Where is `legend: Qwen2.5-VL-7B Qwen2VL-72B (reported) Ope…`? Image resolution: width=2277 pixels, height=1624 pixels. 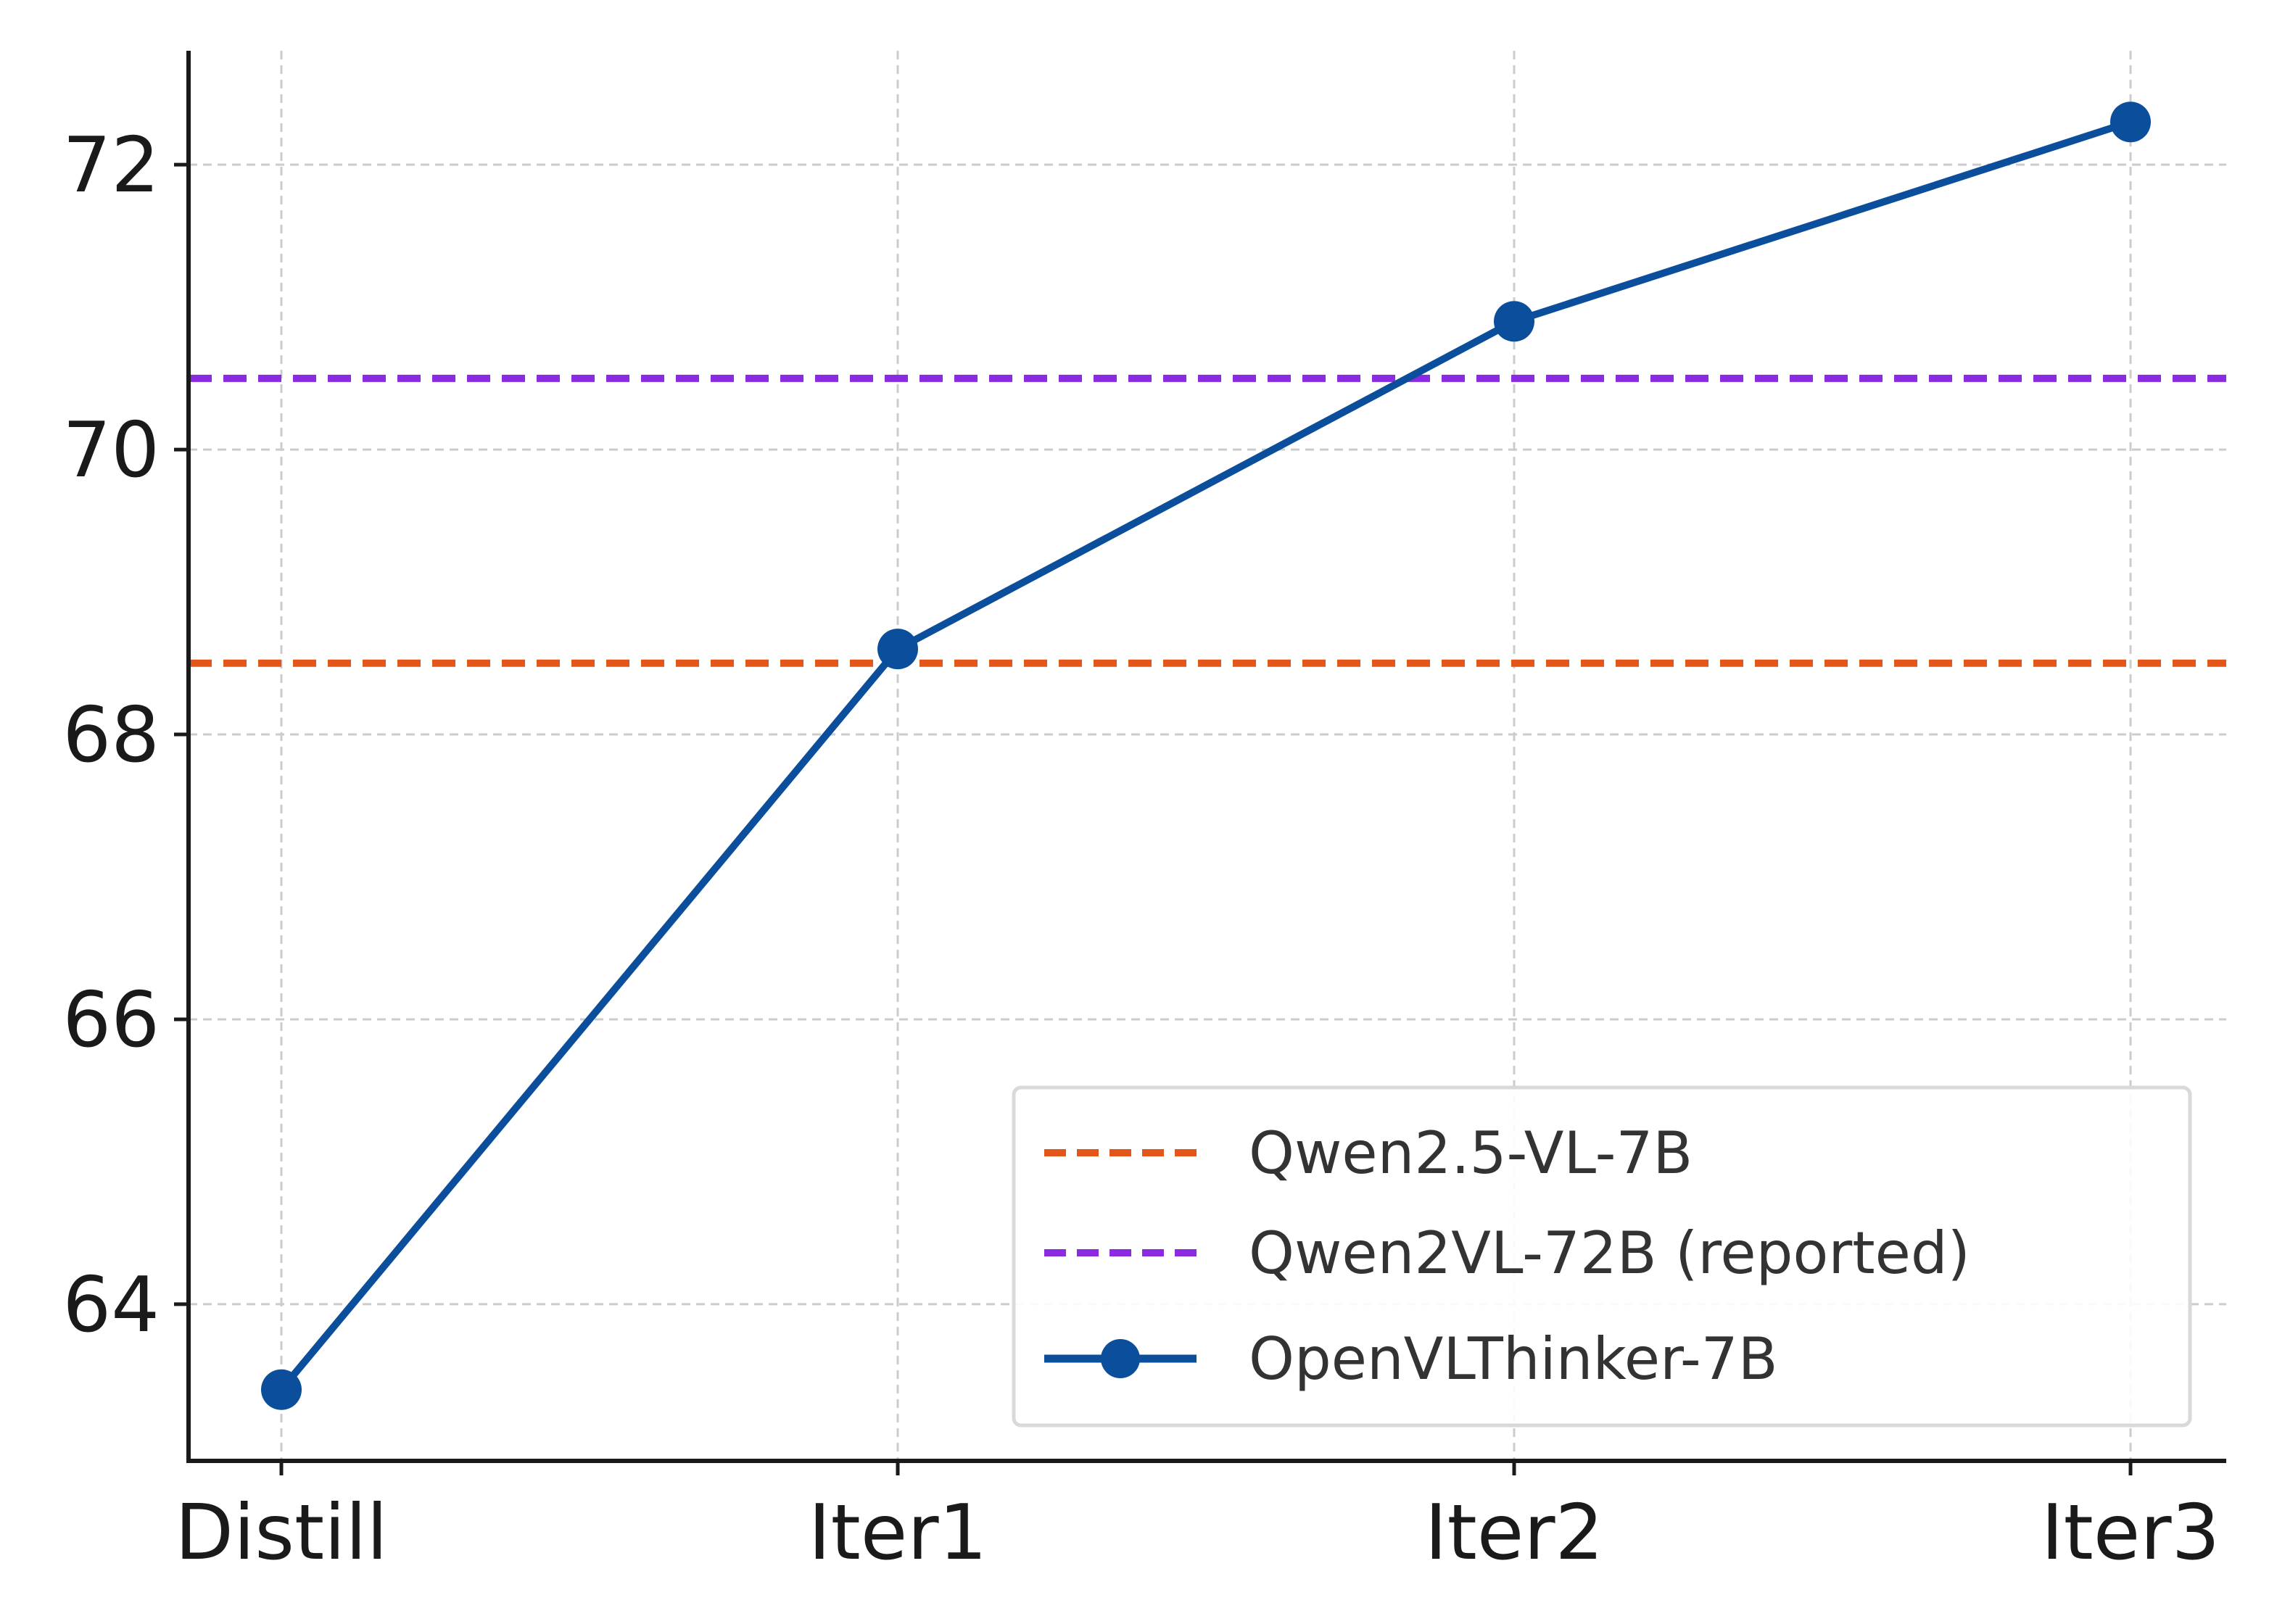
legend: Qwen2.5-VL-7B Qwen2VL-72B (reported) Ope… is located at coordinates (1602, 1256).